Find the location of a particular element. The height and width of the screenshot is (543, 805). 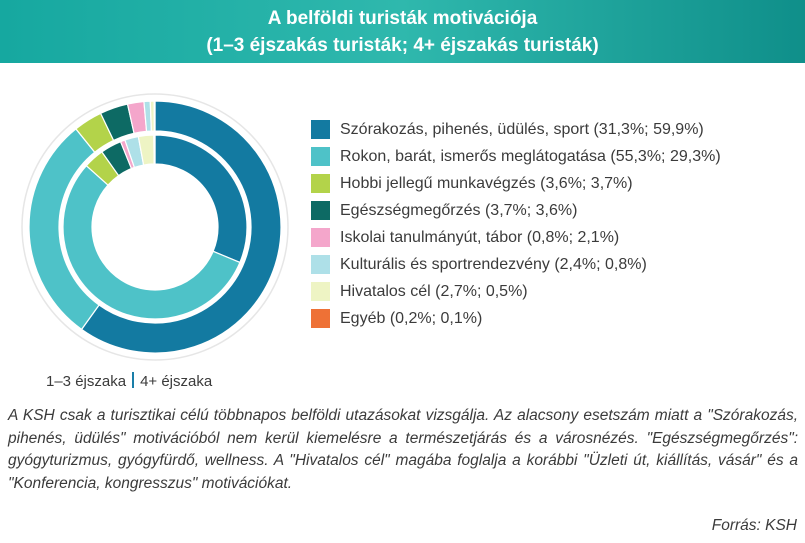

ring-legend: 1–3 éjszaka 4+ éjszaka is located at coordinates (129, 381).